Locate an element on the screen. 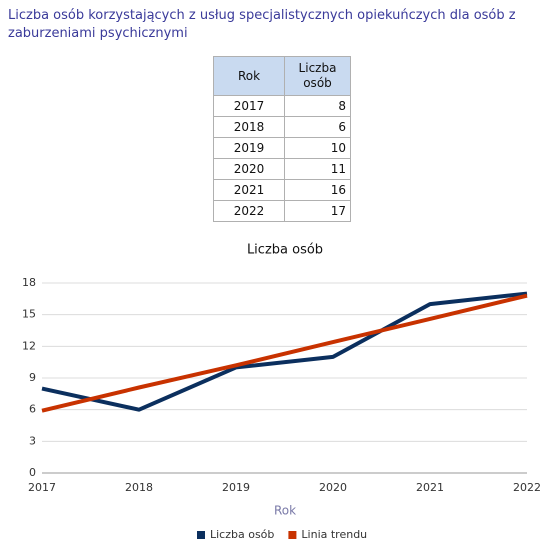 This screenshot has width=542, height=543. table-cell: 6 is located at coordinates (317, 127).